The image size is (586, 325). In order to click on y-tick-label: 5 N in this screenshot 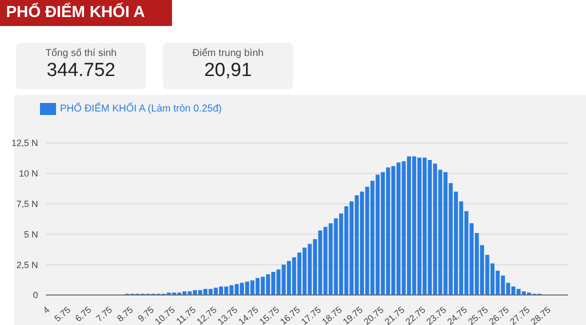, I will do `click(31, 234)`.